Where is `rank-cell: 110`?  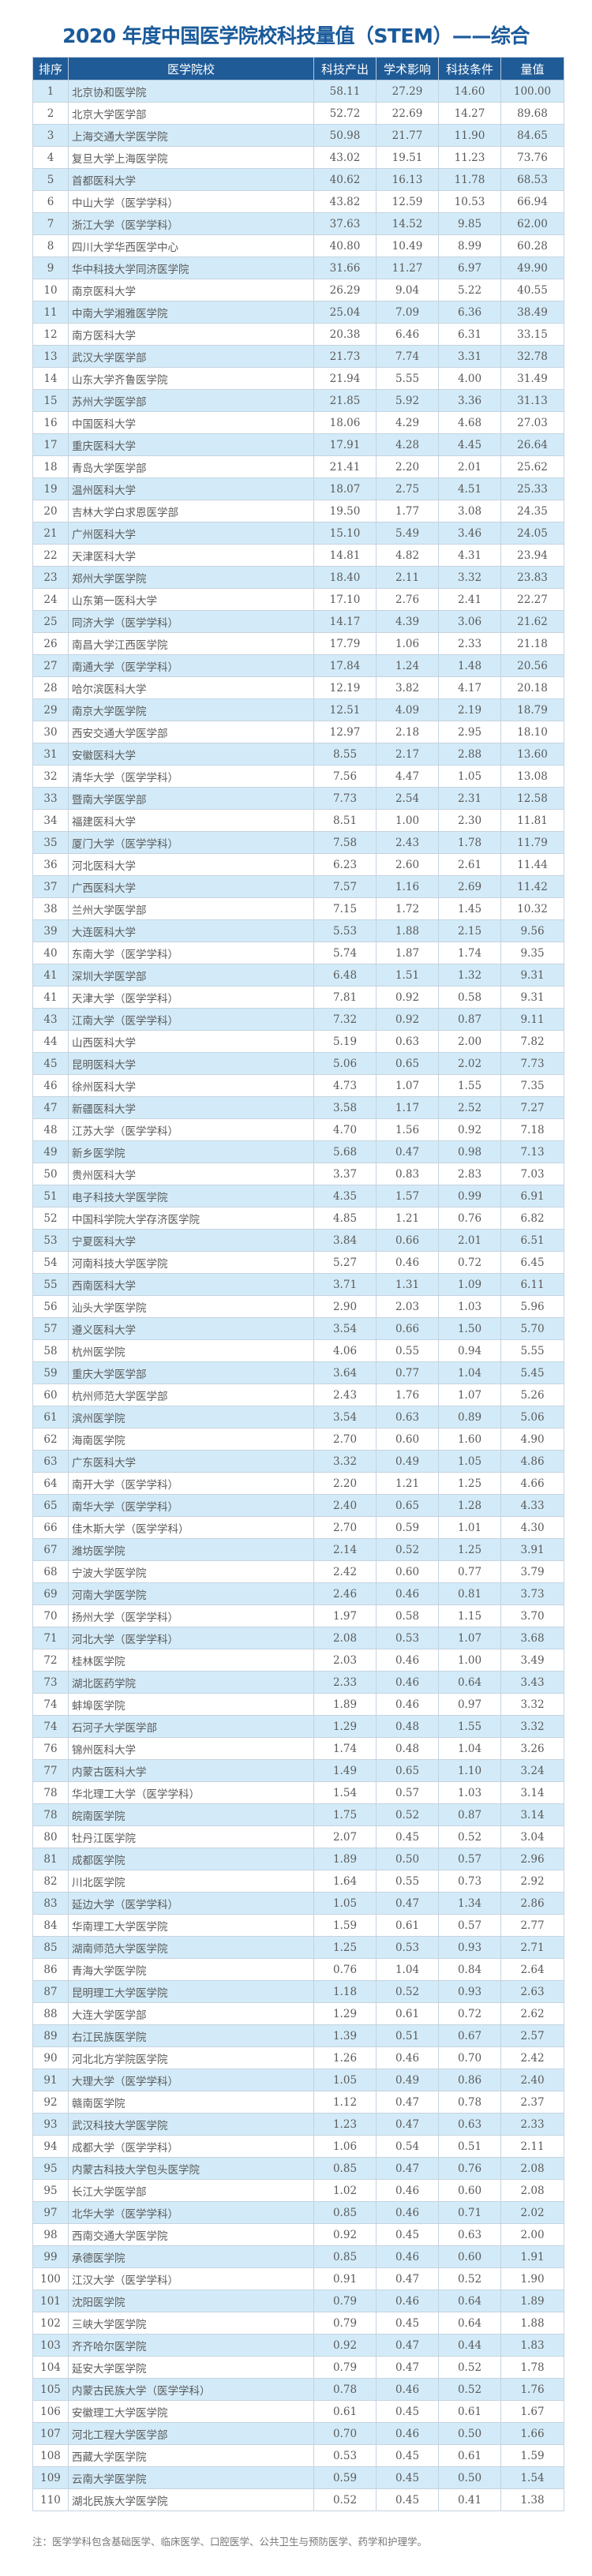
rank-cell: 110 is located at coordinates (50, 2499).